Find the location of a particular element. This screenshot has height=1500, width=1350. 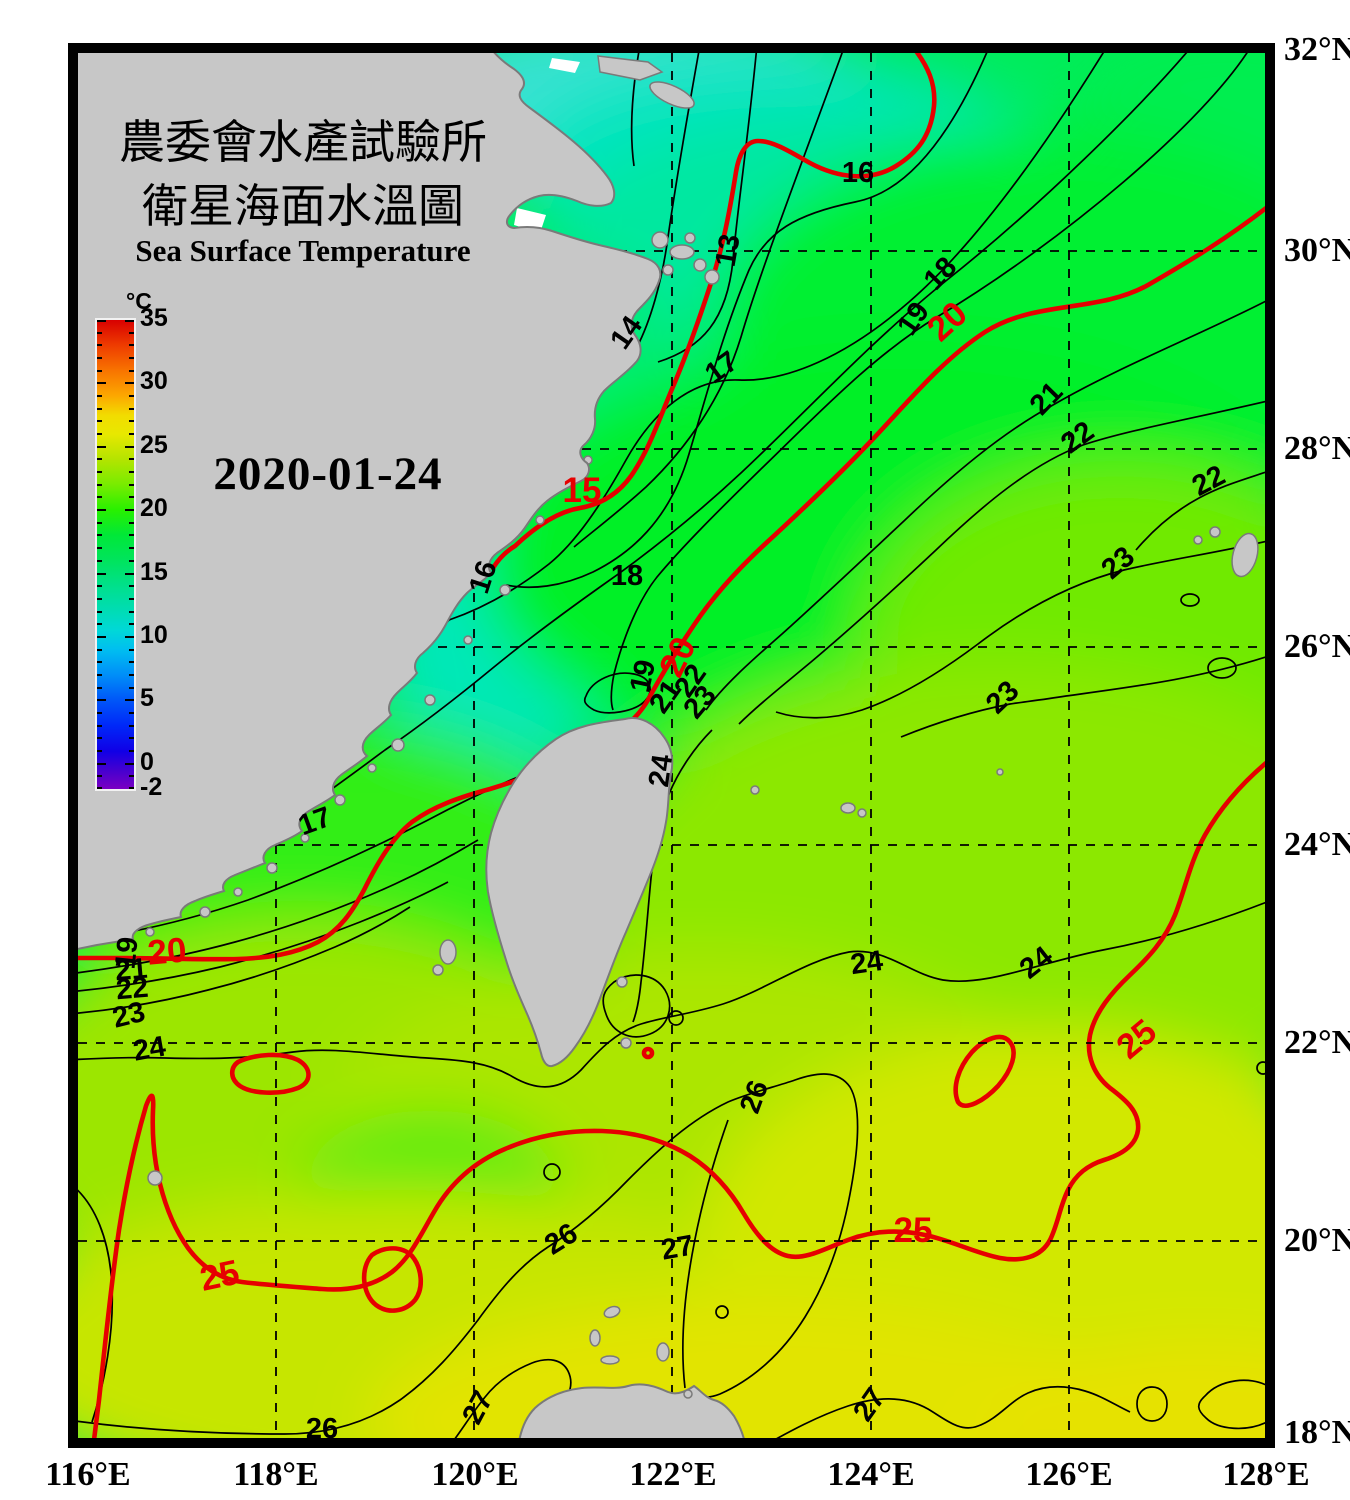

date-label: 2020-01-24 is located at coordinates (328, 474).